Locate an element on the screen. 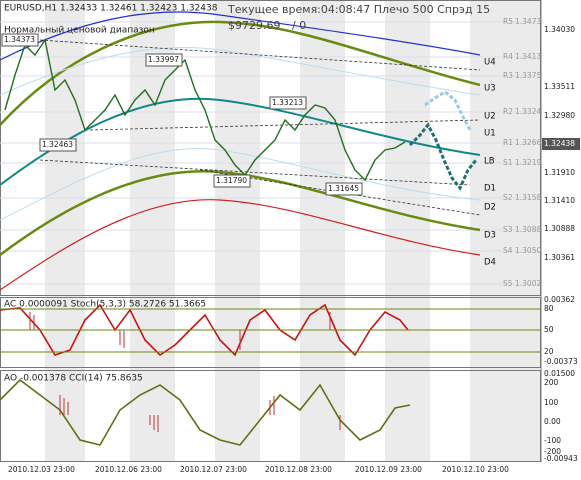 This screenshot has height=480, width=581. price-callout: 1.32463 is located at coordinates (57, 144).